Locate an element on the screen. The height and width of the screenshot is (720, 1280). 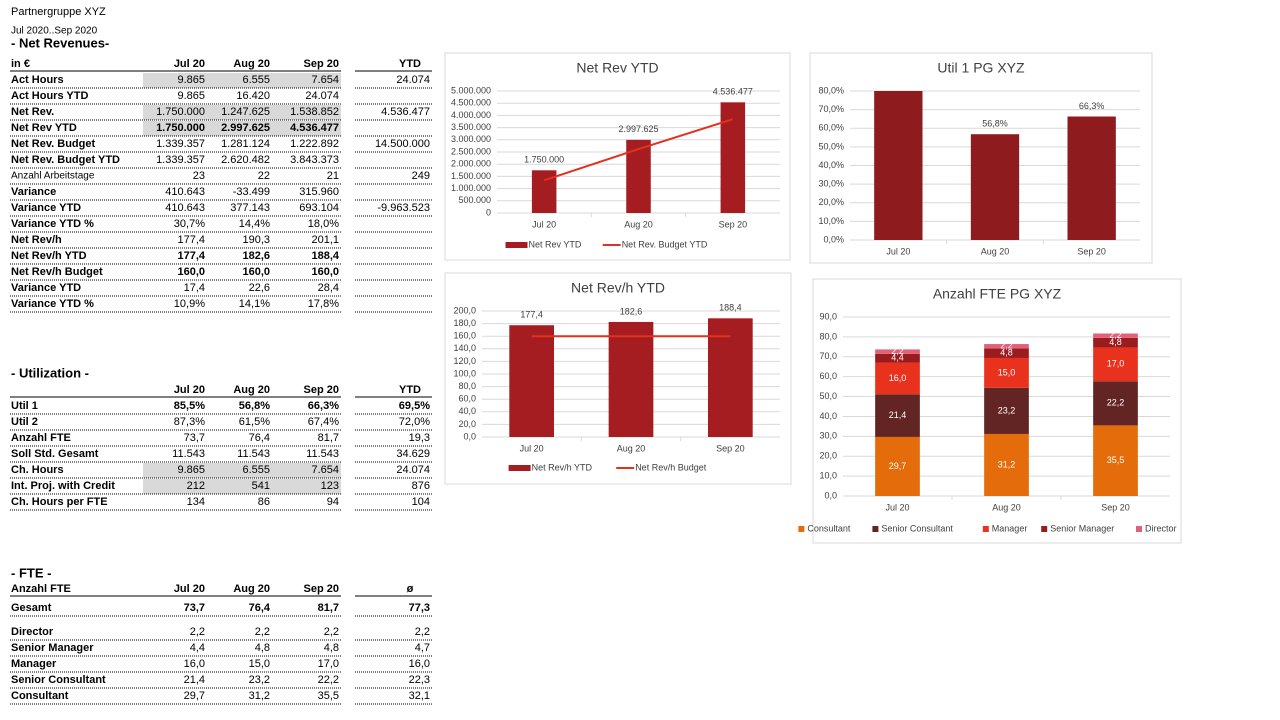
cell: 6.555 is located at coordinates (256, 80).